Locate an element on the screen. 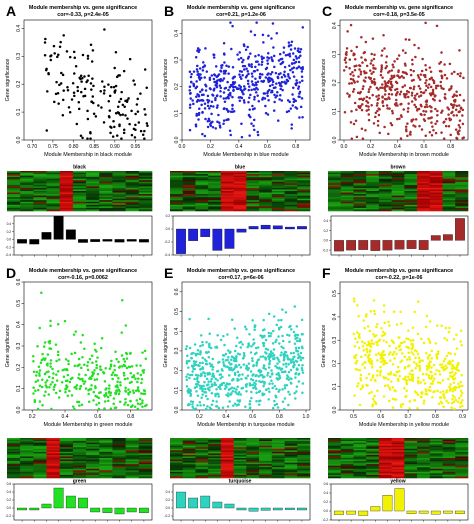 The image size is (474, 524). scatter-points is located at coordinates (408, 354).